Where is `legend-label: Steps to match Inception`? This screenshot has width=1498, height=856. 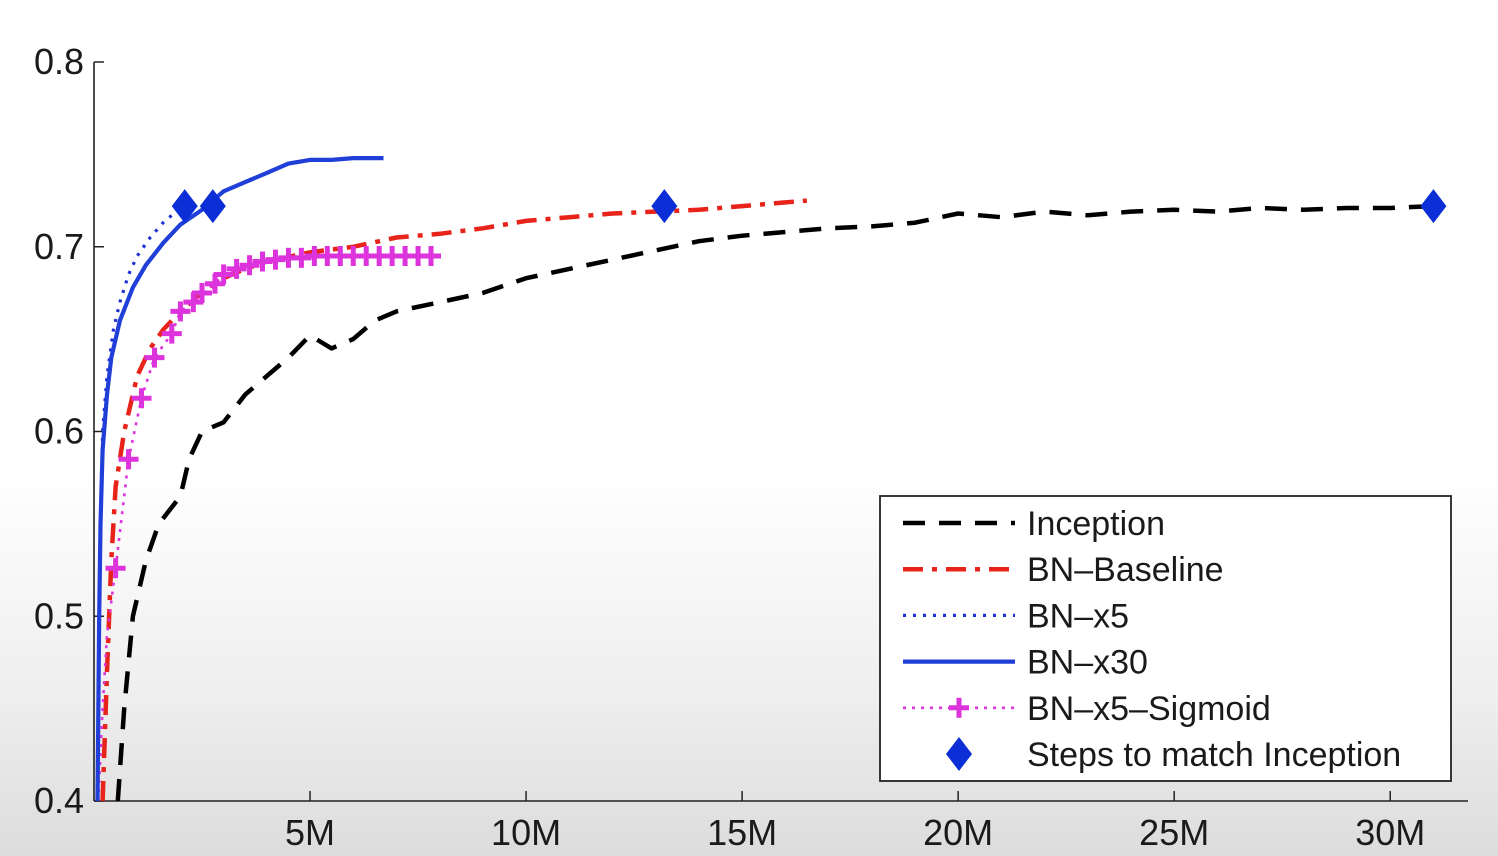
legend-label: Steps to match Inception is located at coordinates (1214, 755).